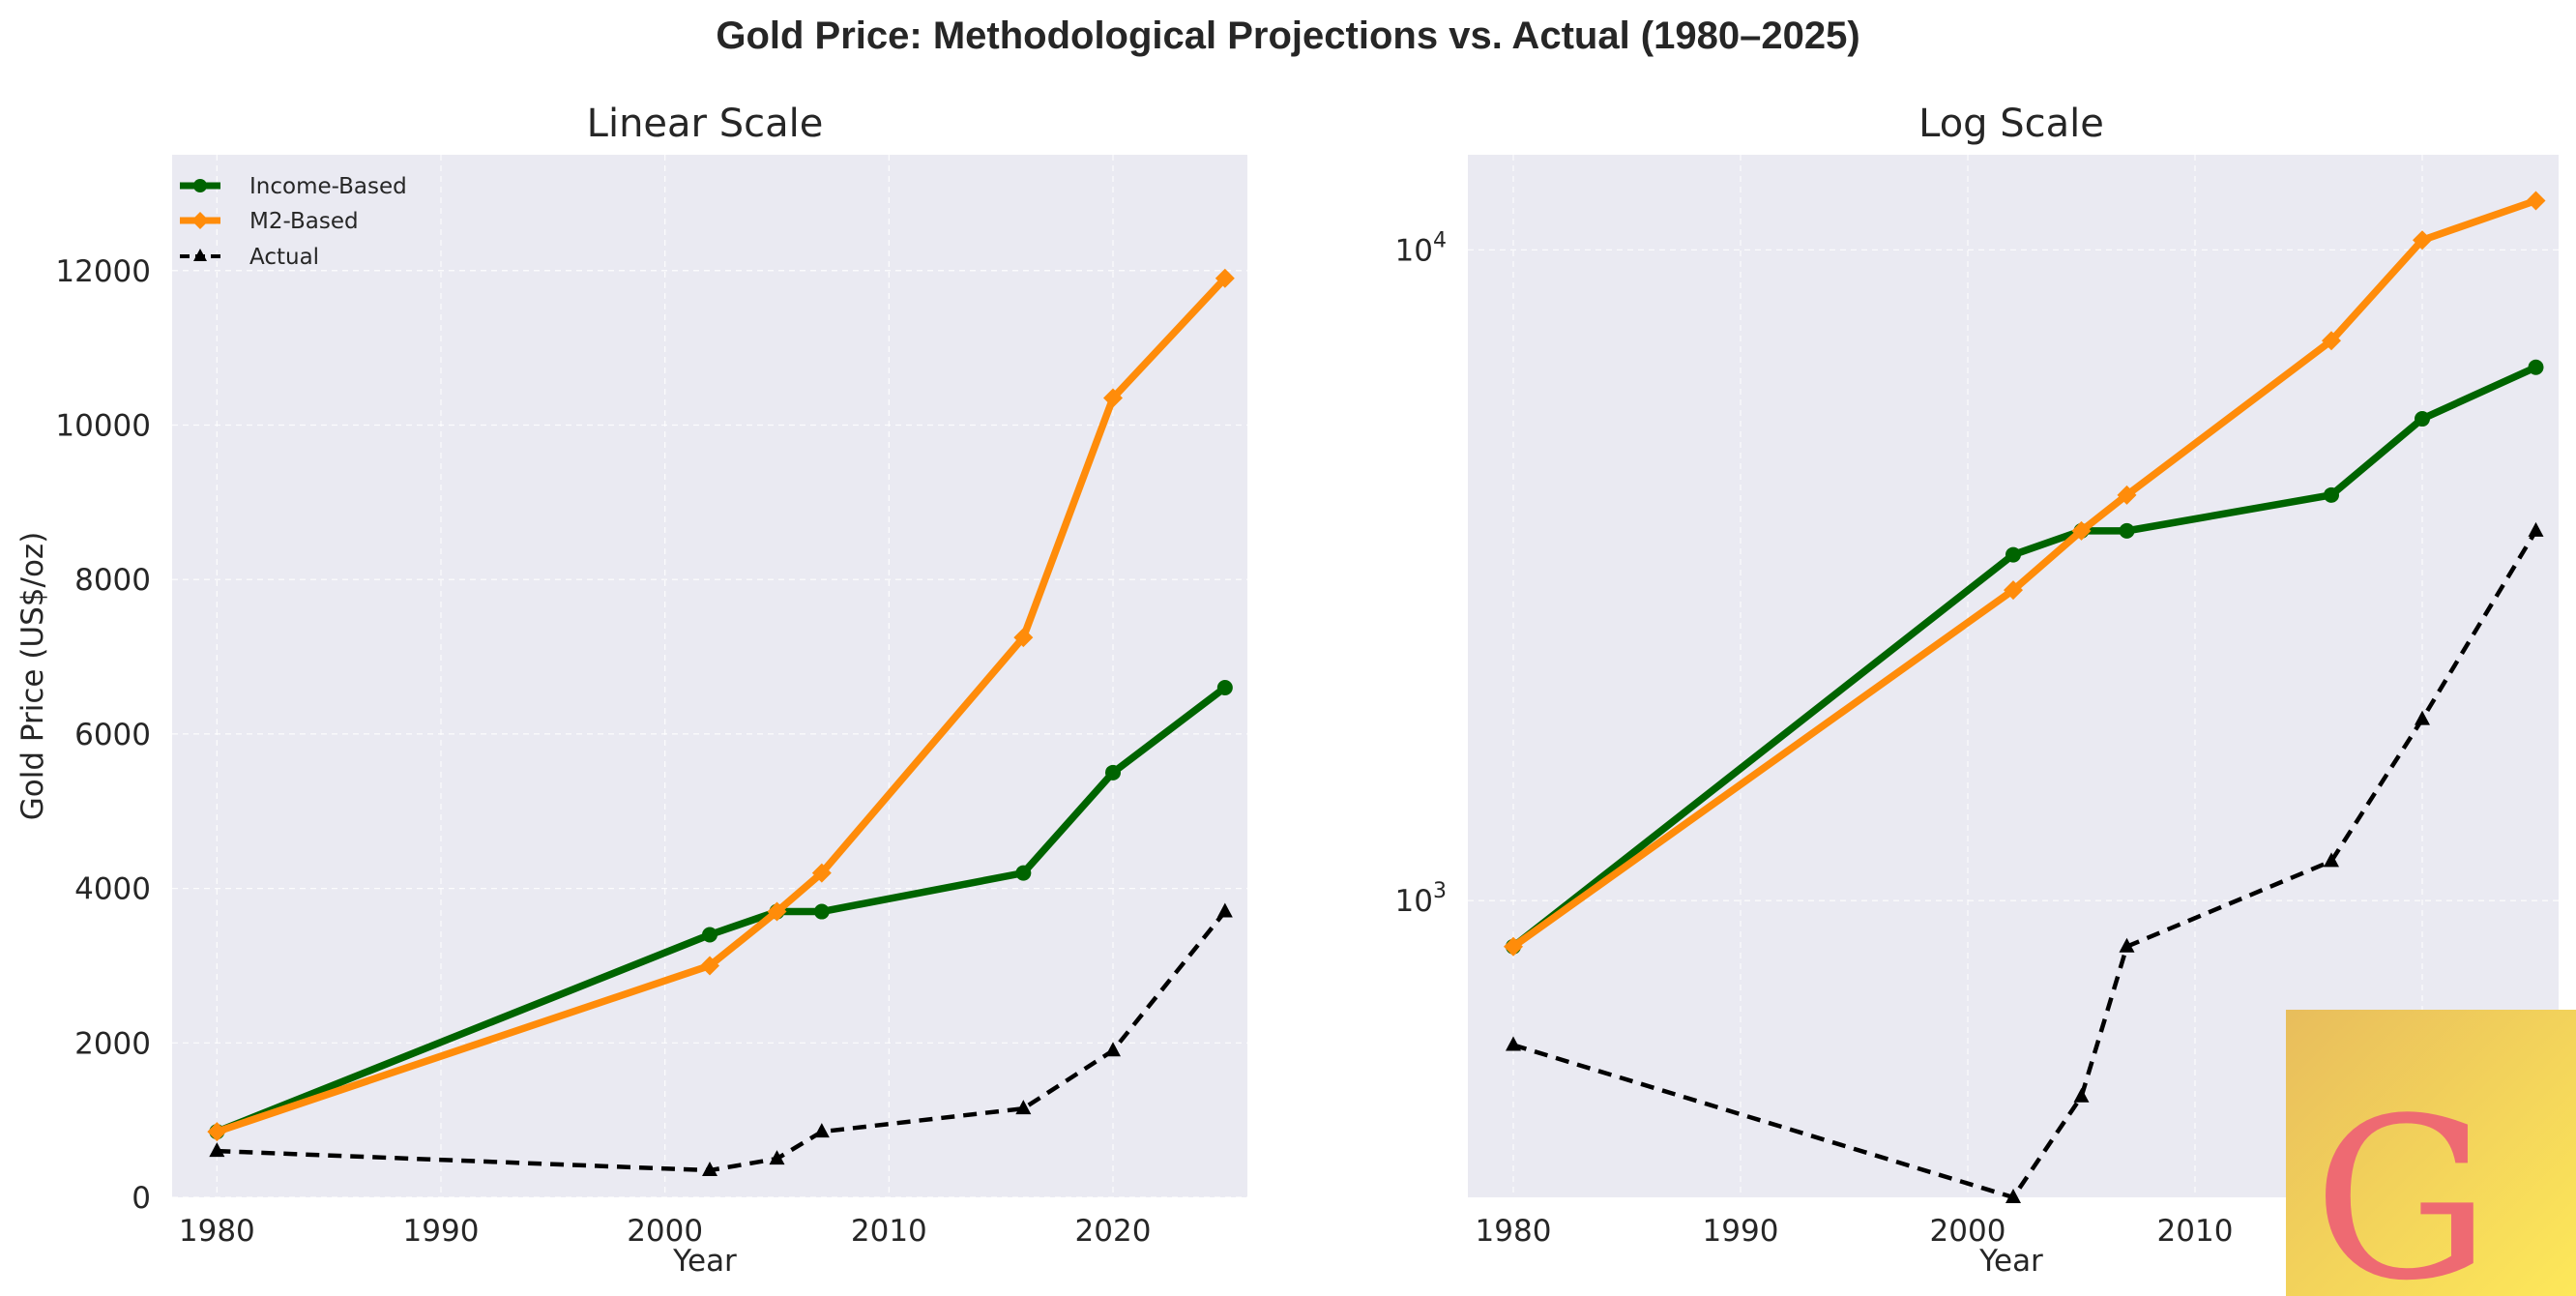 This screenshot has height=1296, width=2576. I want to click on legend: Income-Based M2-Based Actual, so click(293, 222).